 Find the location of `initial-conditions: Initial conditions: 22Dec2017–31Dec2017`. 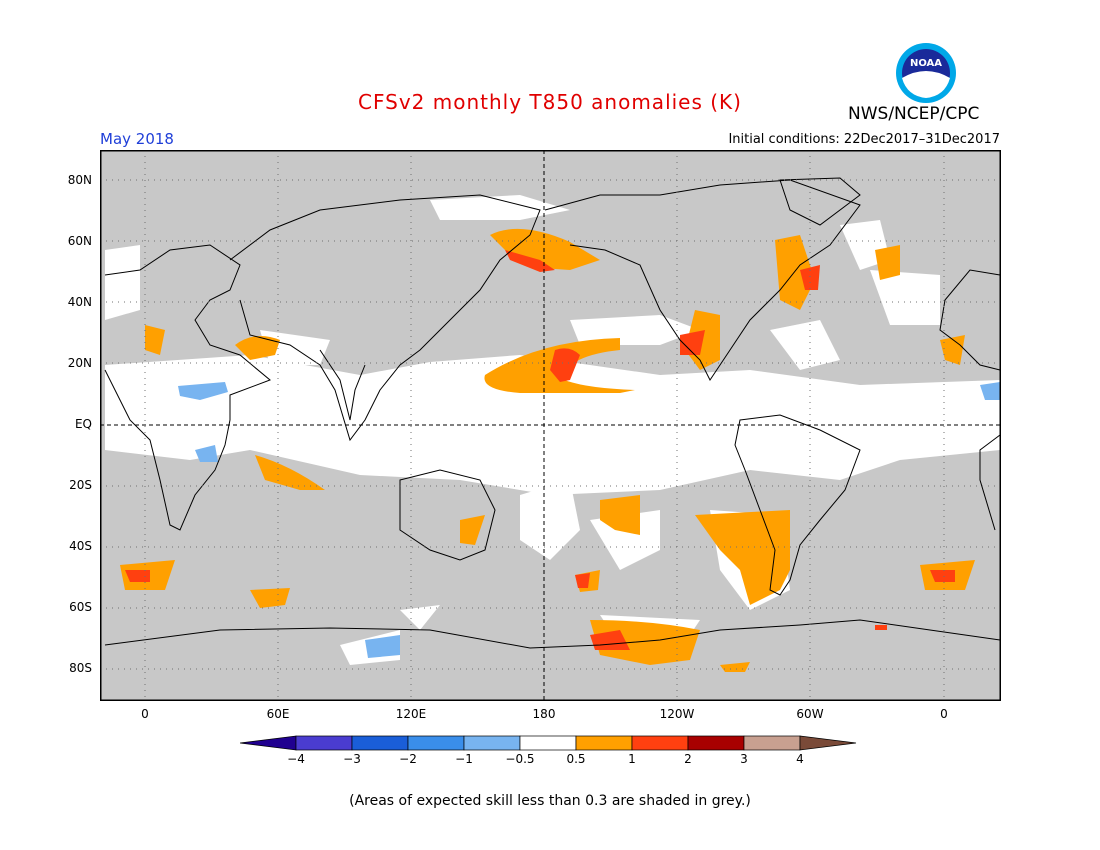

initial-conditions: Initial conditions: 22Dec2017–31Dec2017 is located at coordinates (864, 139).